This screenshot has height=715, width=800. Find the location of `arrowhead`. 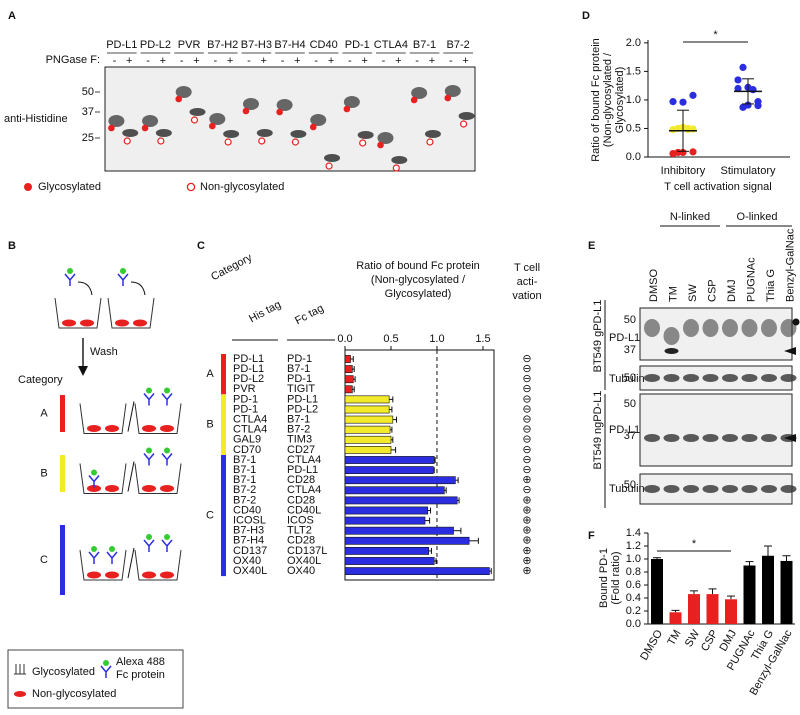

arrowhead is located at coordinates (83, 371).